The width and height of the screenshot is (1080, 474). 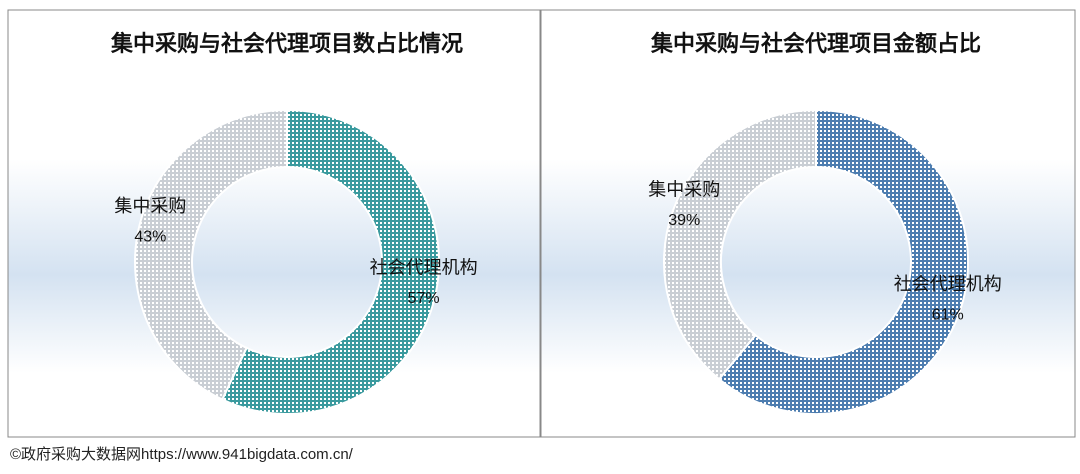 I want to click on chart-title: 集中采购与社会代理项目数占比情况, so click(x=286, y=43).